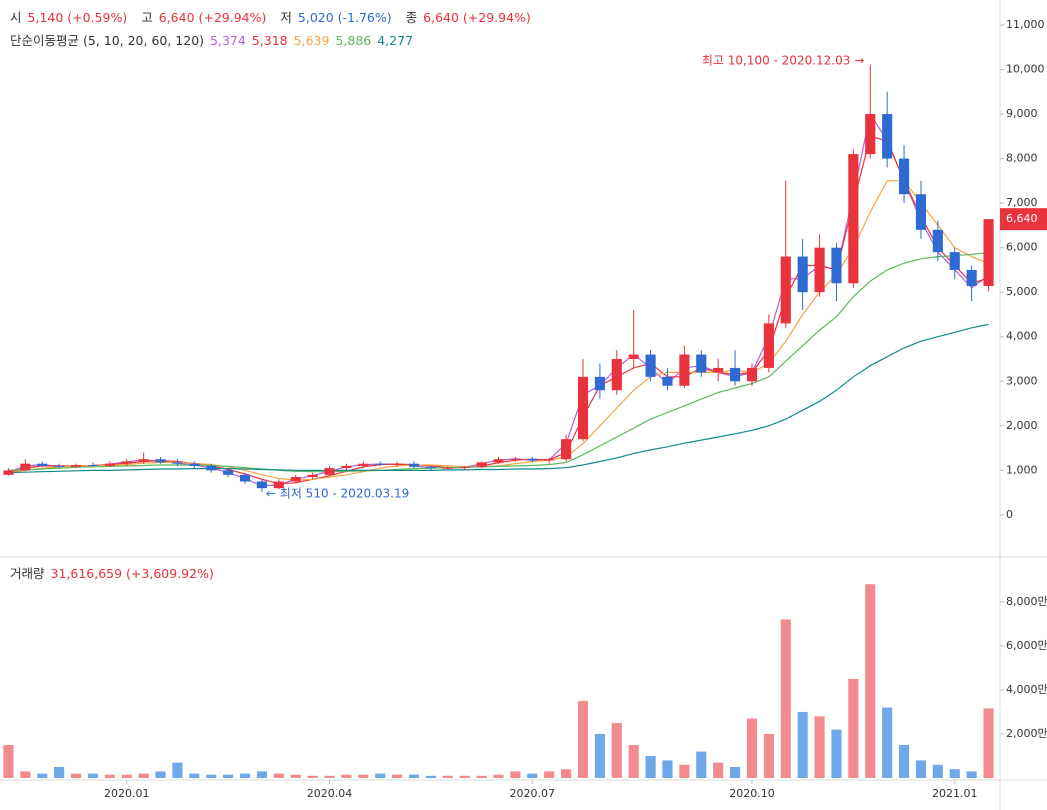  I want to click on header-value: 5,020 (-1.76%), so click(344, 17).